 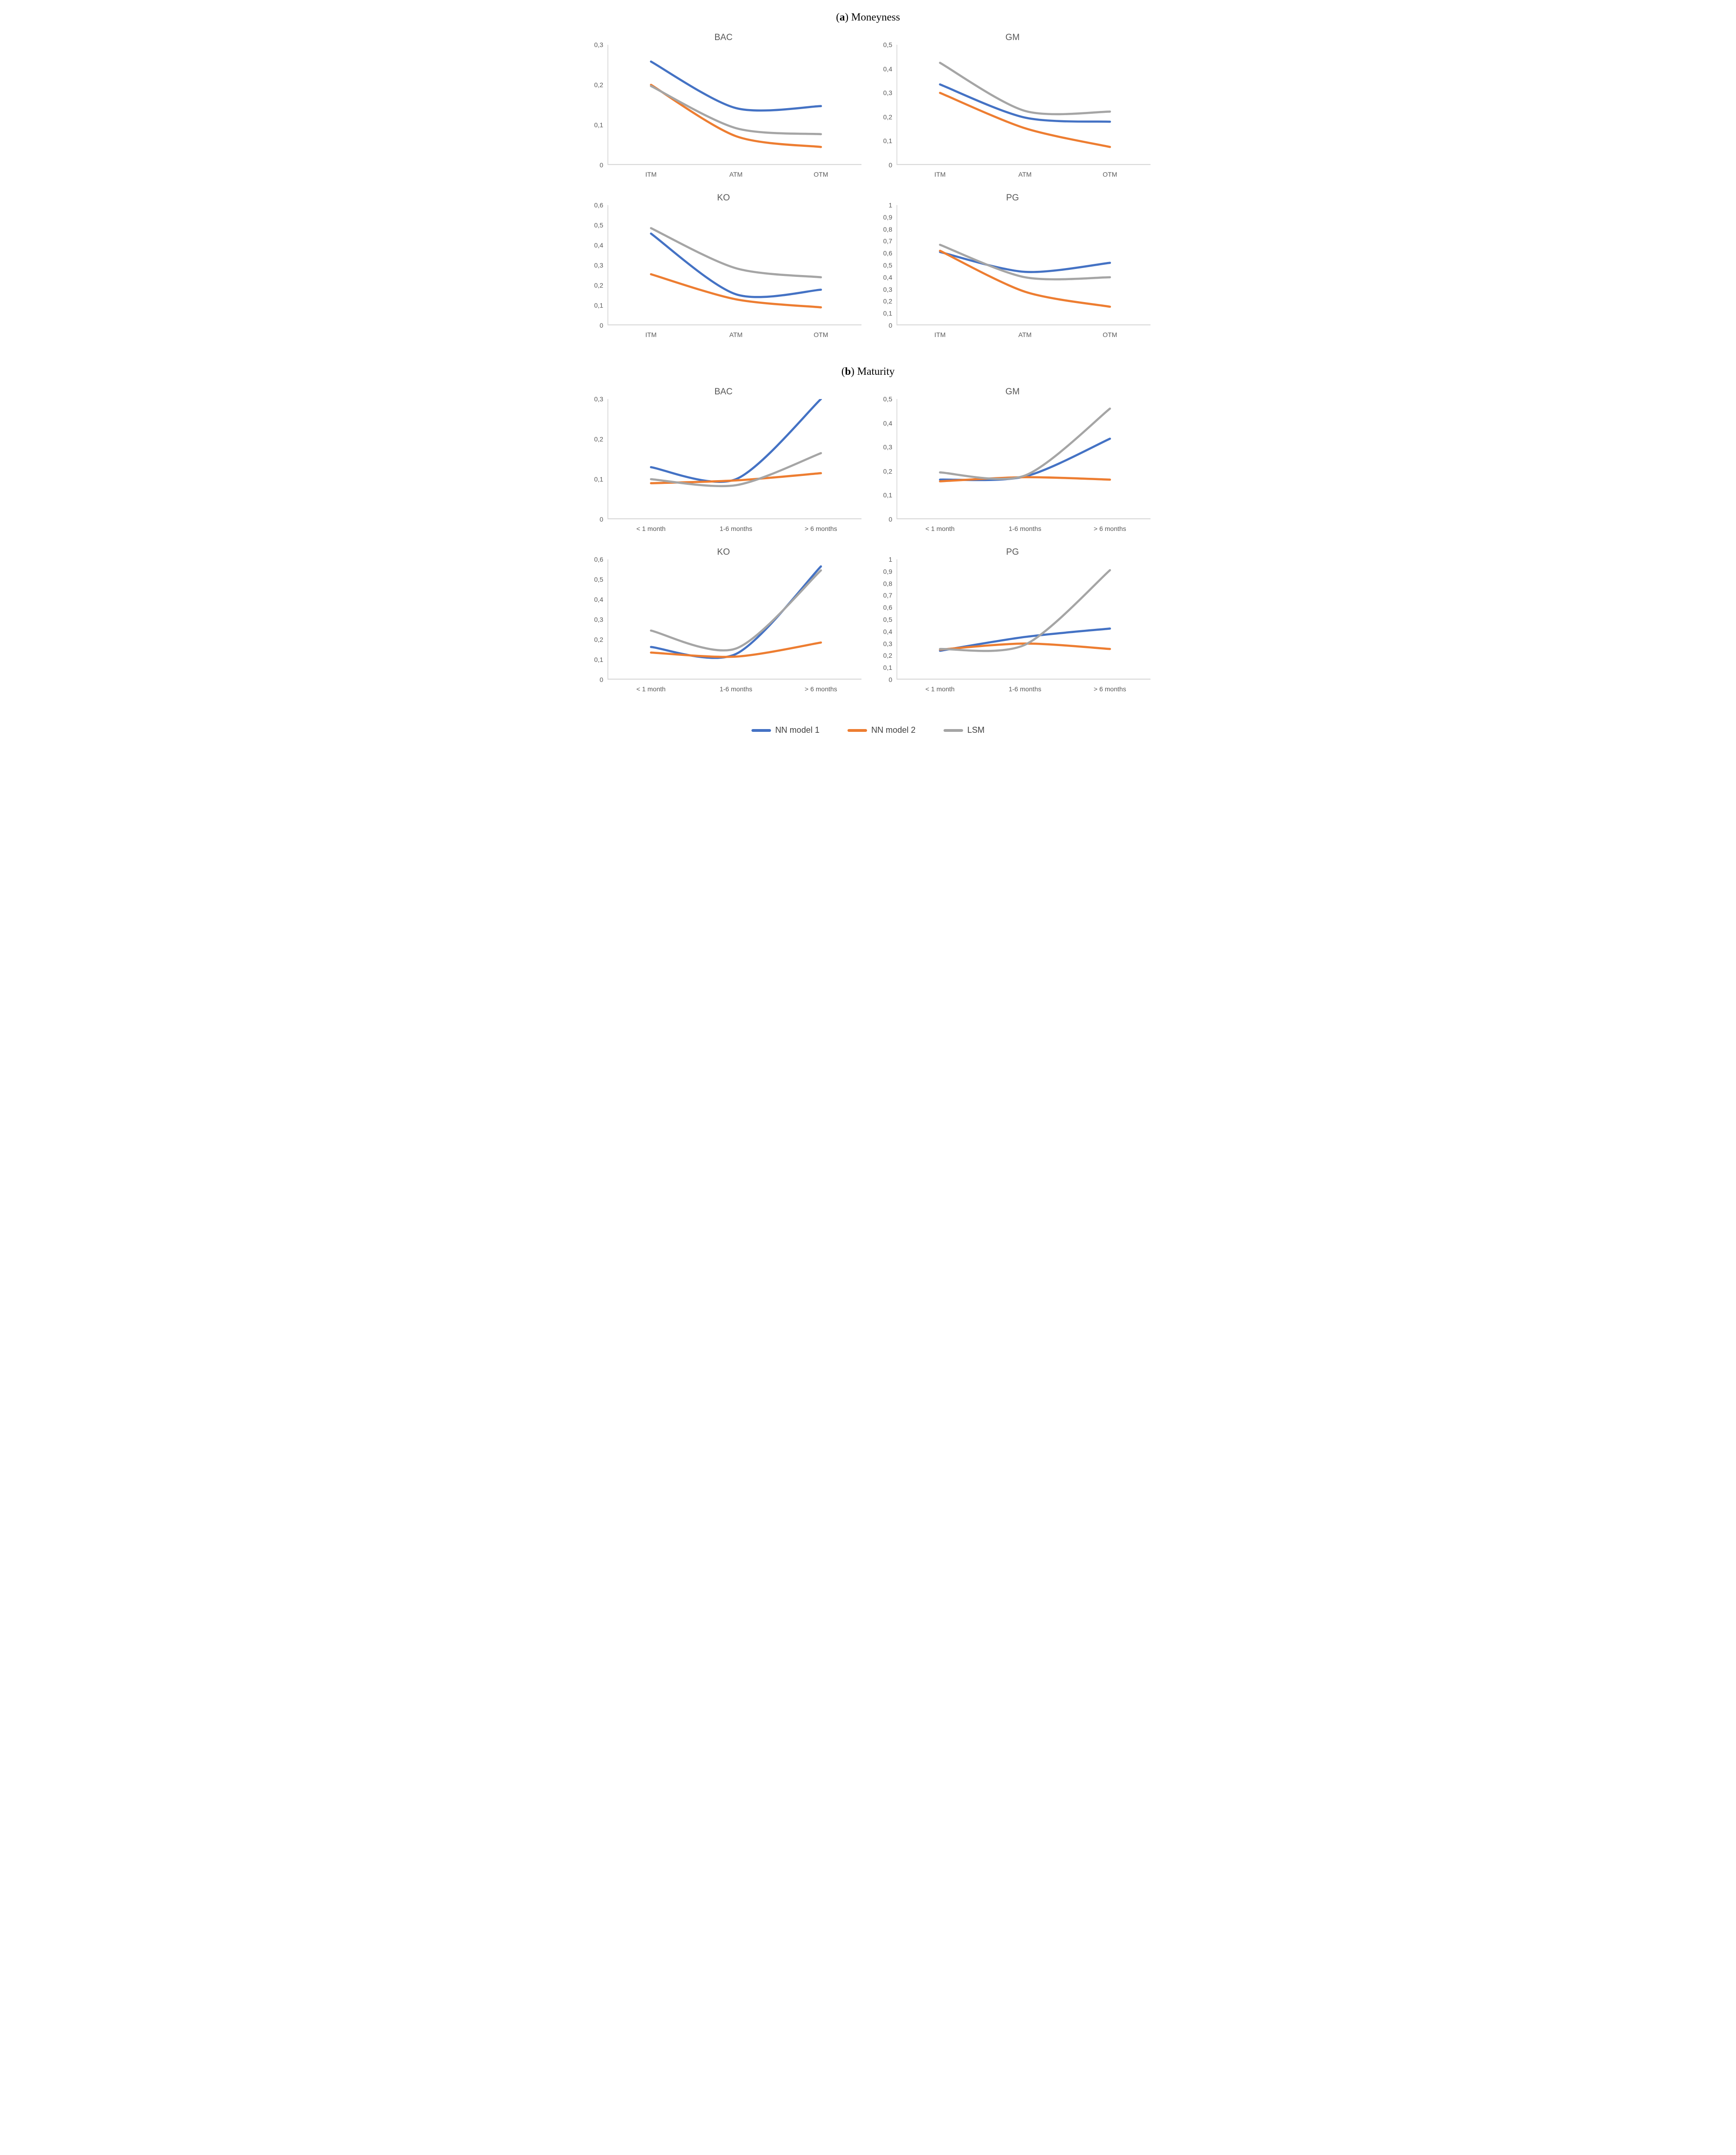 What do you see at coordinates (843, 371) in the screenshot?
I see `section-b-paren-open: (` at bounding box center [843, 371].